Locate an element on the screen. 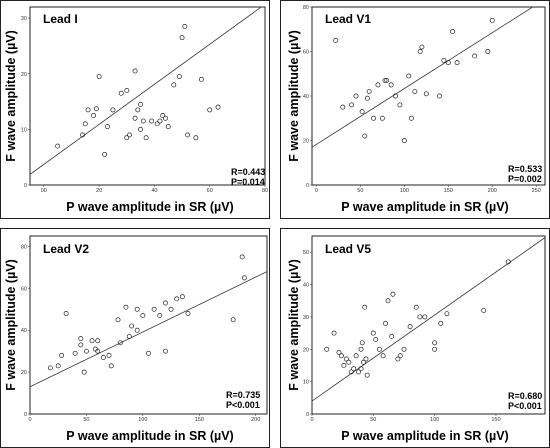 This screenshot has width=550, height=448. x-tick-label: 250 is located at coordinates (536, 191).